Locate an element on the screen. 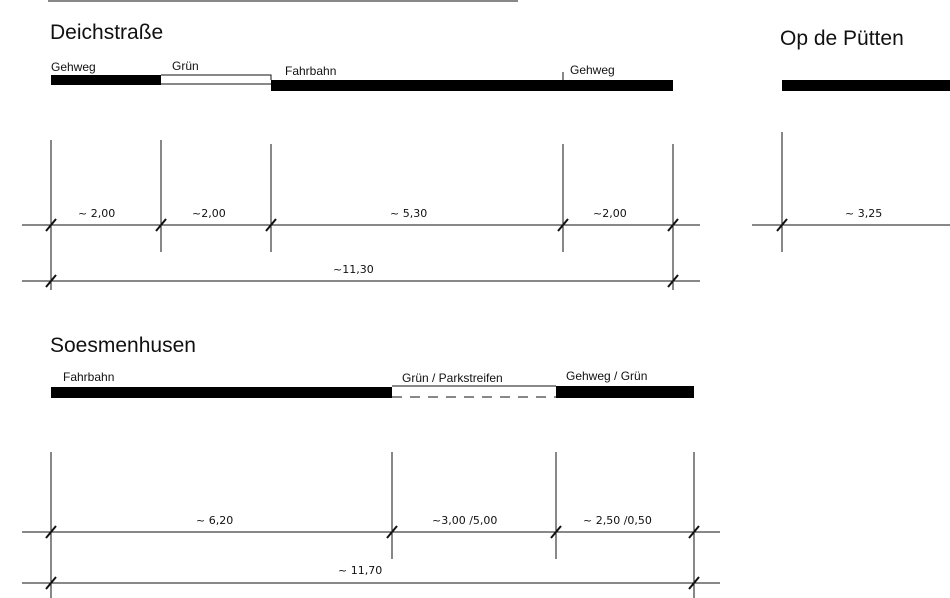 This screenshot has width=950, height=598. profile-surface is located at coordinates (866, 85).